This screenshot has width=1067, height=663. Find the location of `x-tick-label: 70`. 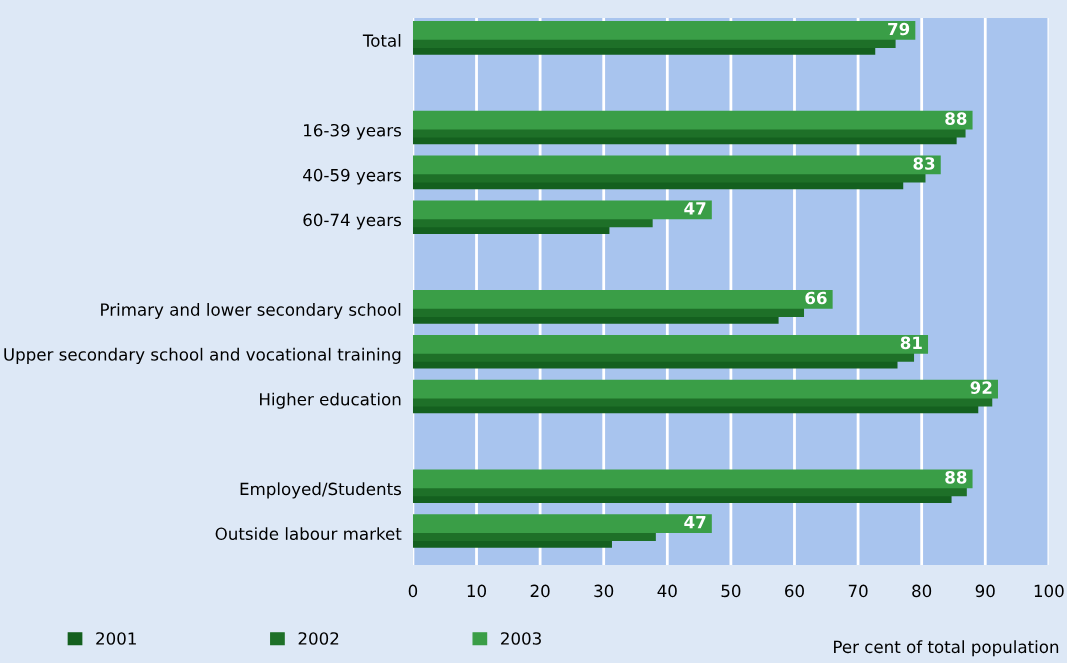

x-tick-label: 70 is located at coordinates (858, 591).